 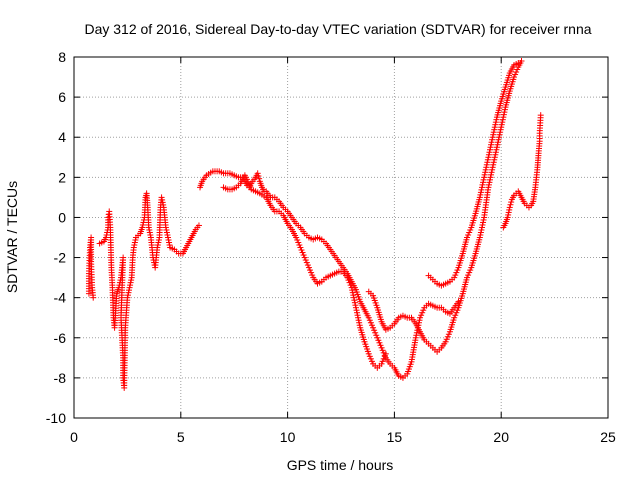 I want to click on y-tick-label: -6, so click(x=60, y=338).